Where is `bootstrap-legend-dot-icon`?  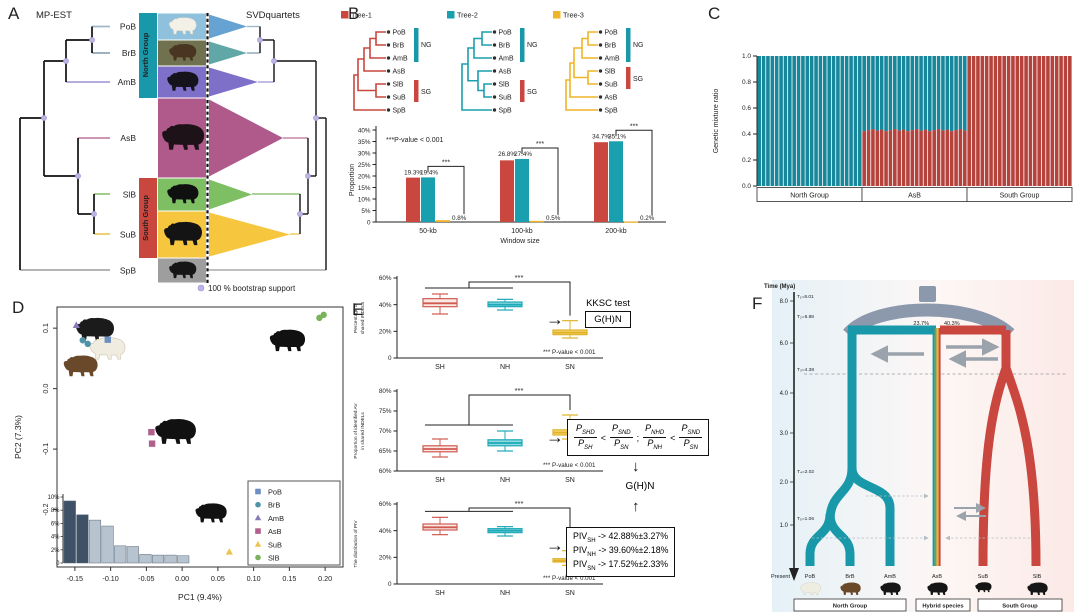
bootstrap-legend-dot-icon is located at coordinates (201, 288).